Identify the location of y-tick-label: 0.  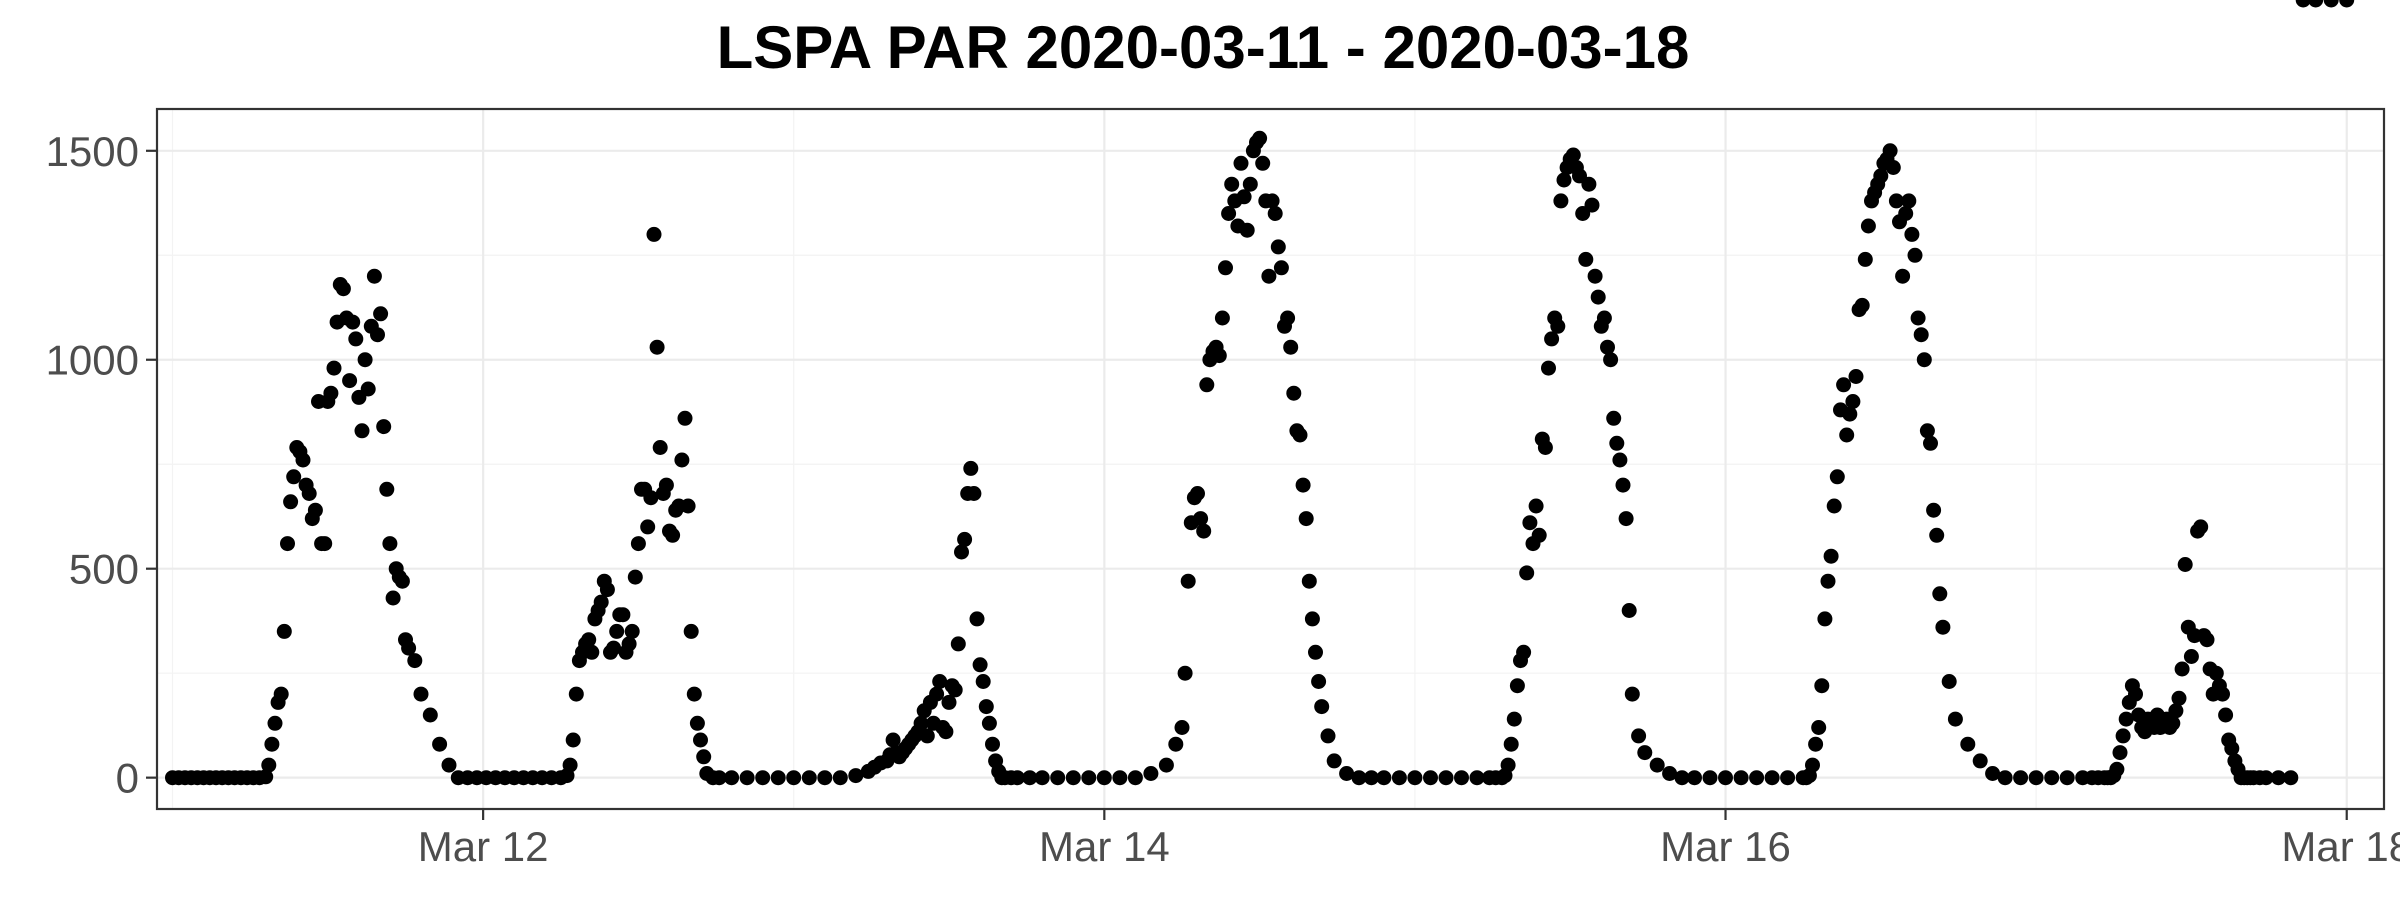
(127, 778).